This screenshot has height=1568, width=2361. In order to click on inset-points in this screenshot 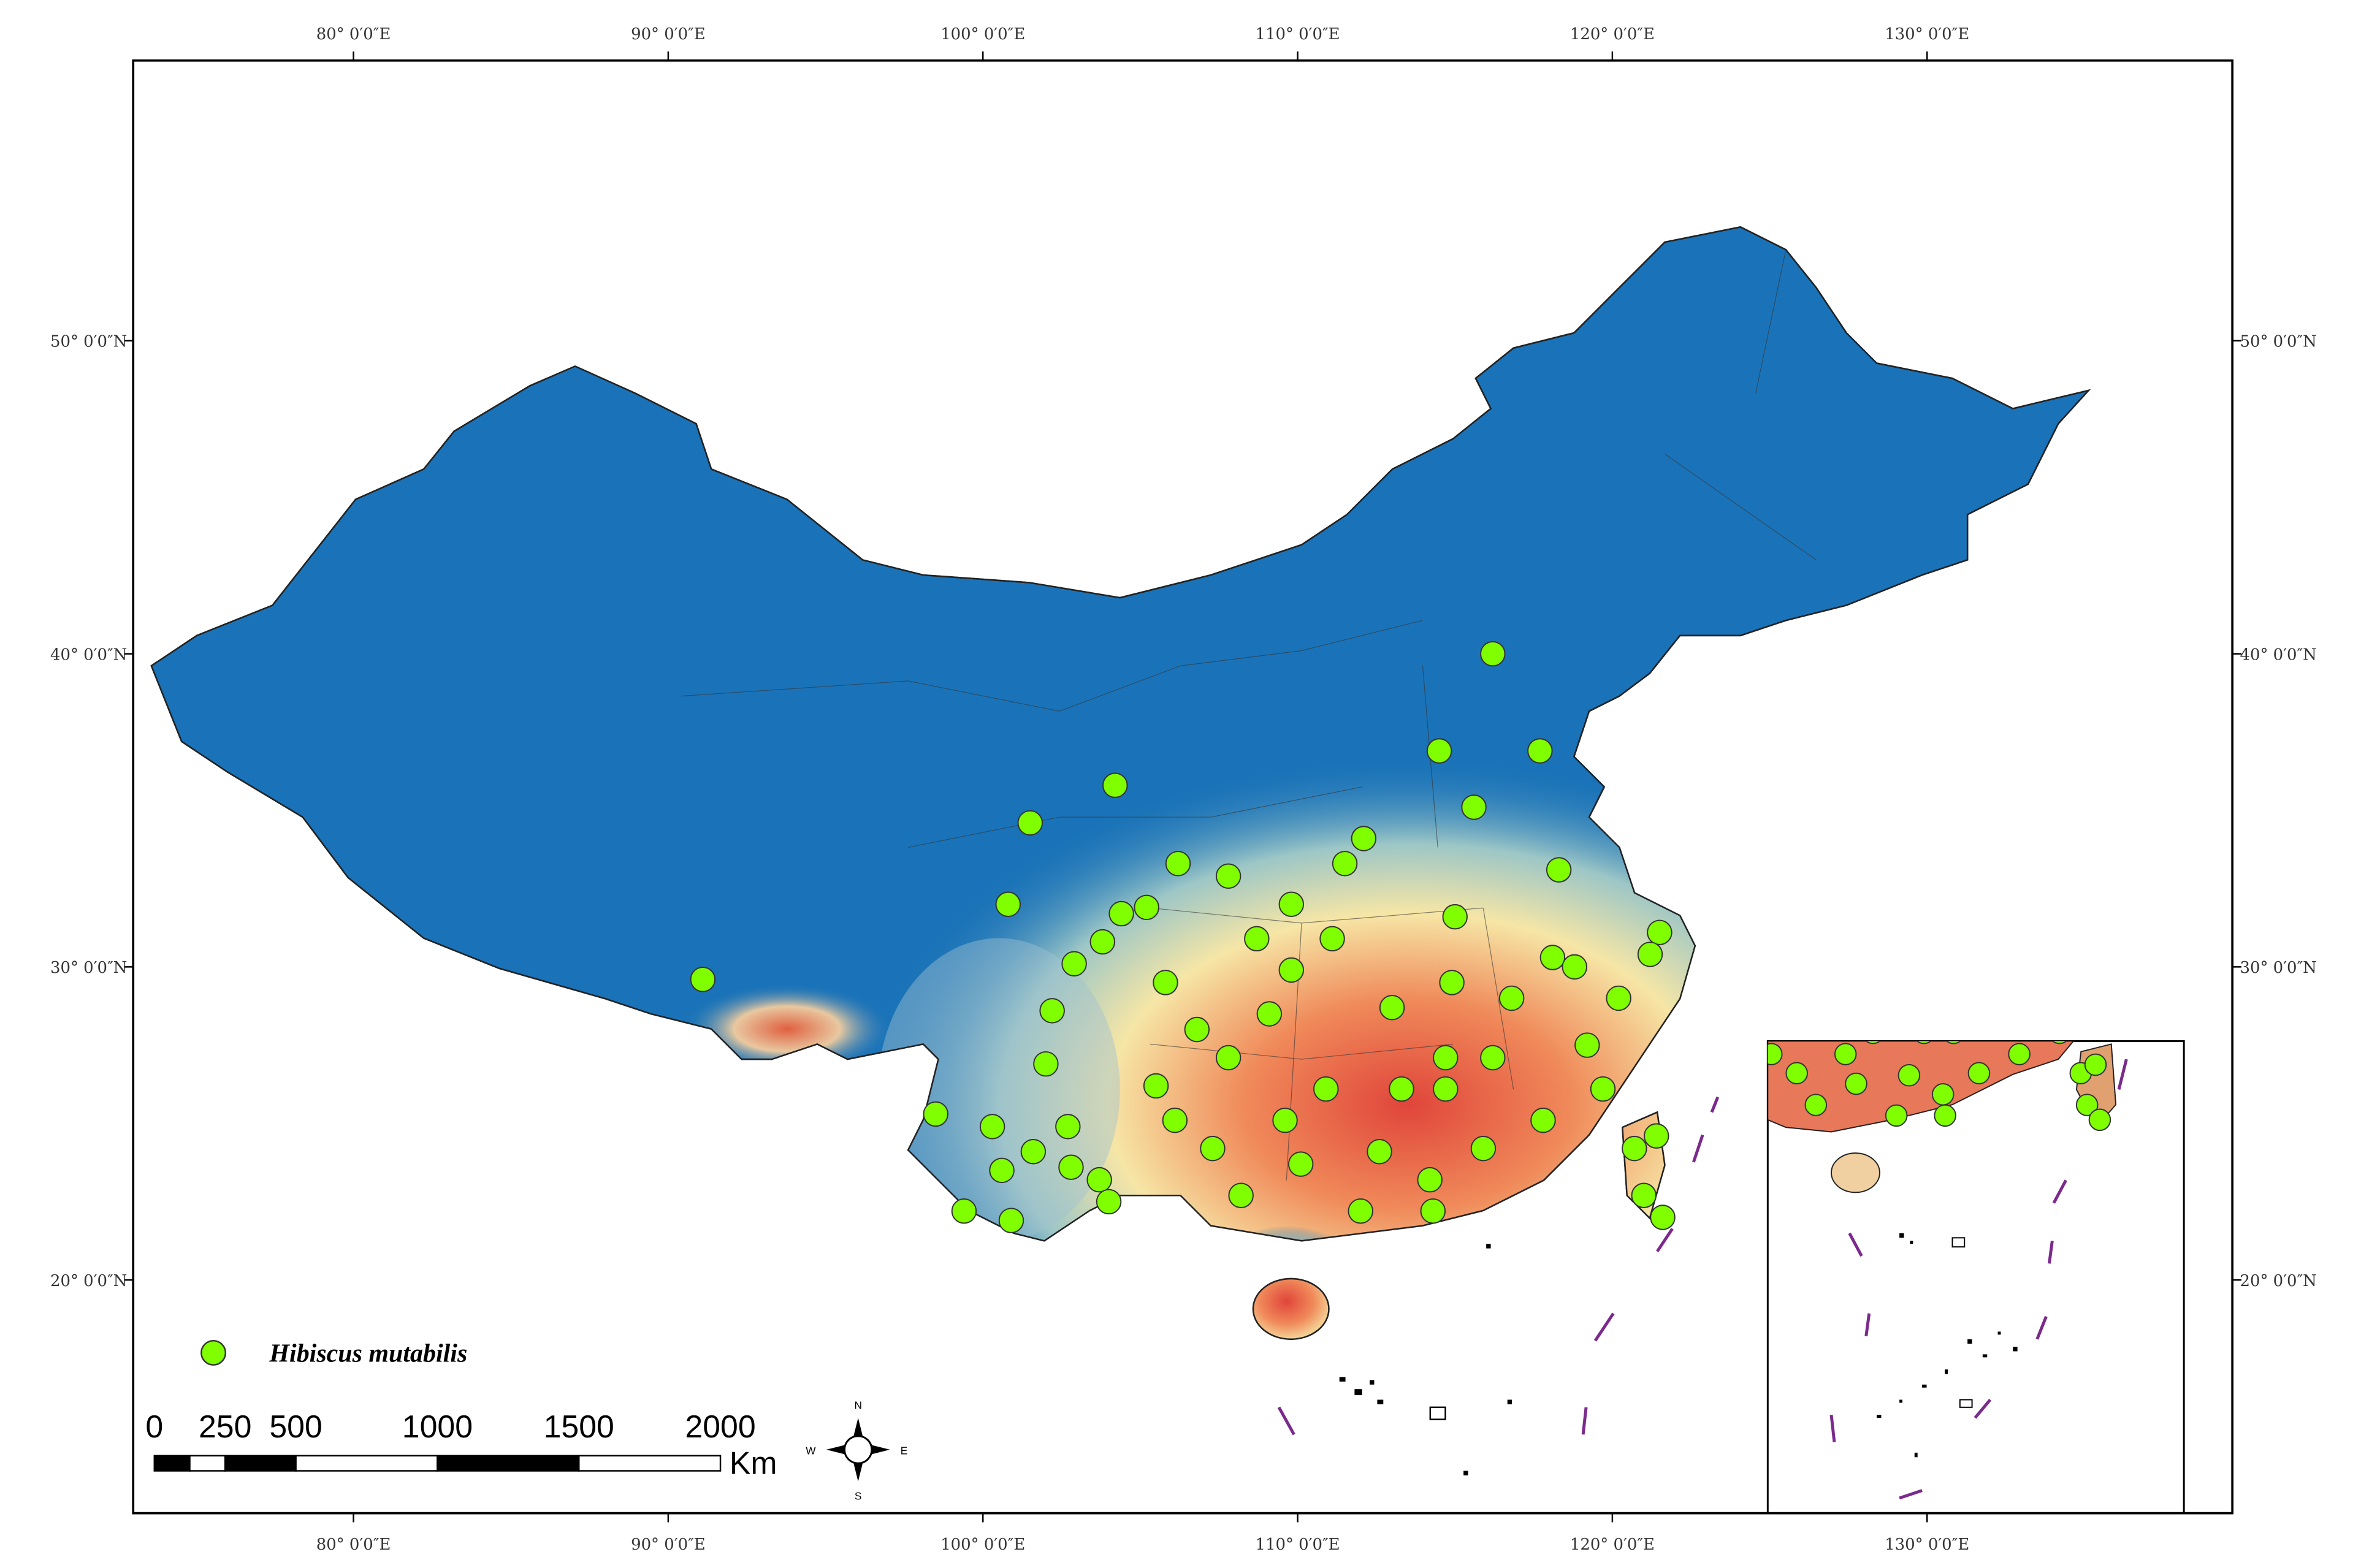, I will do `click(1939, 1086)`.